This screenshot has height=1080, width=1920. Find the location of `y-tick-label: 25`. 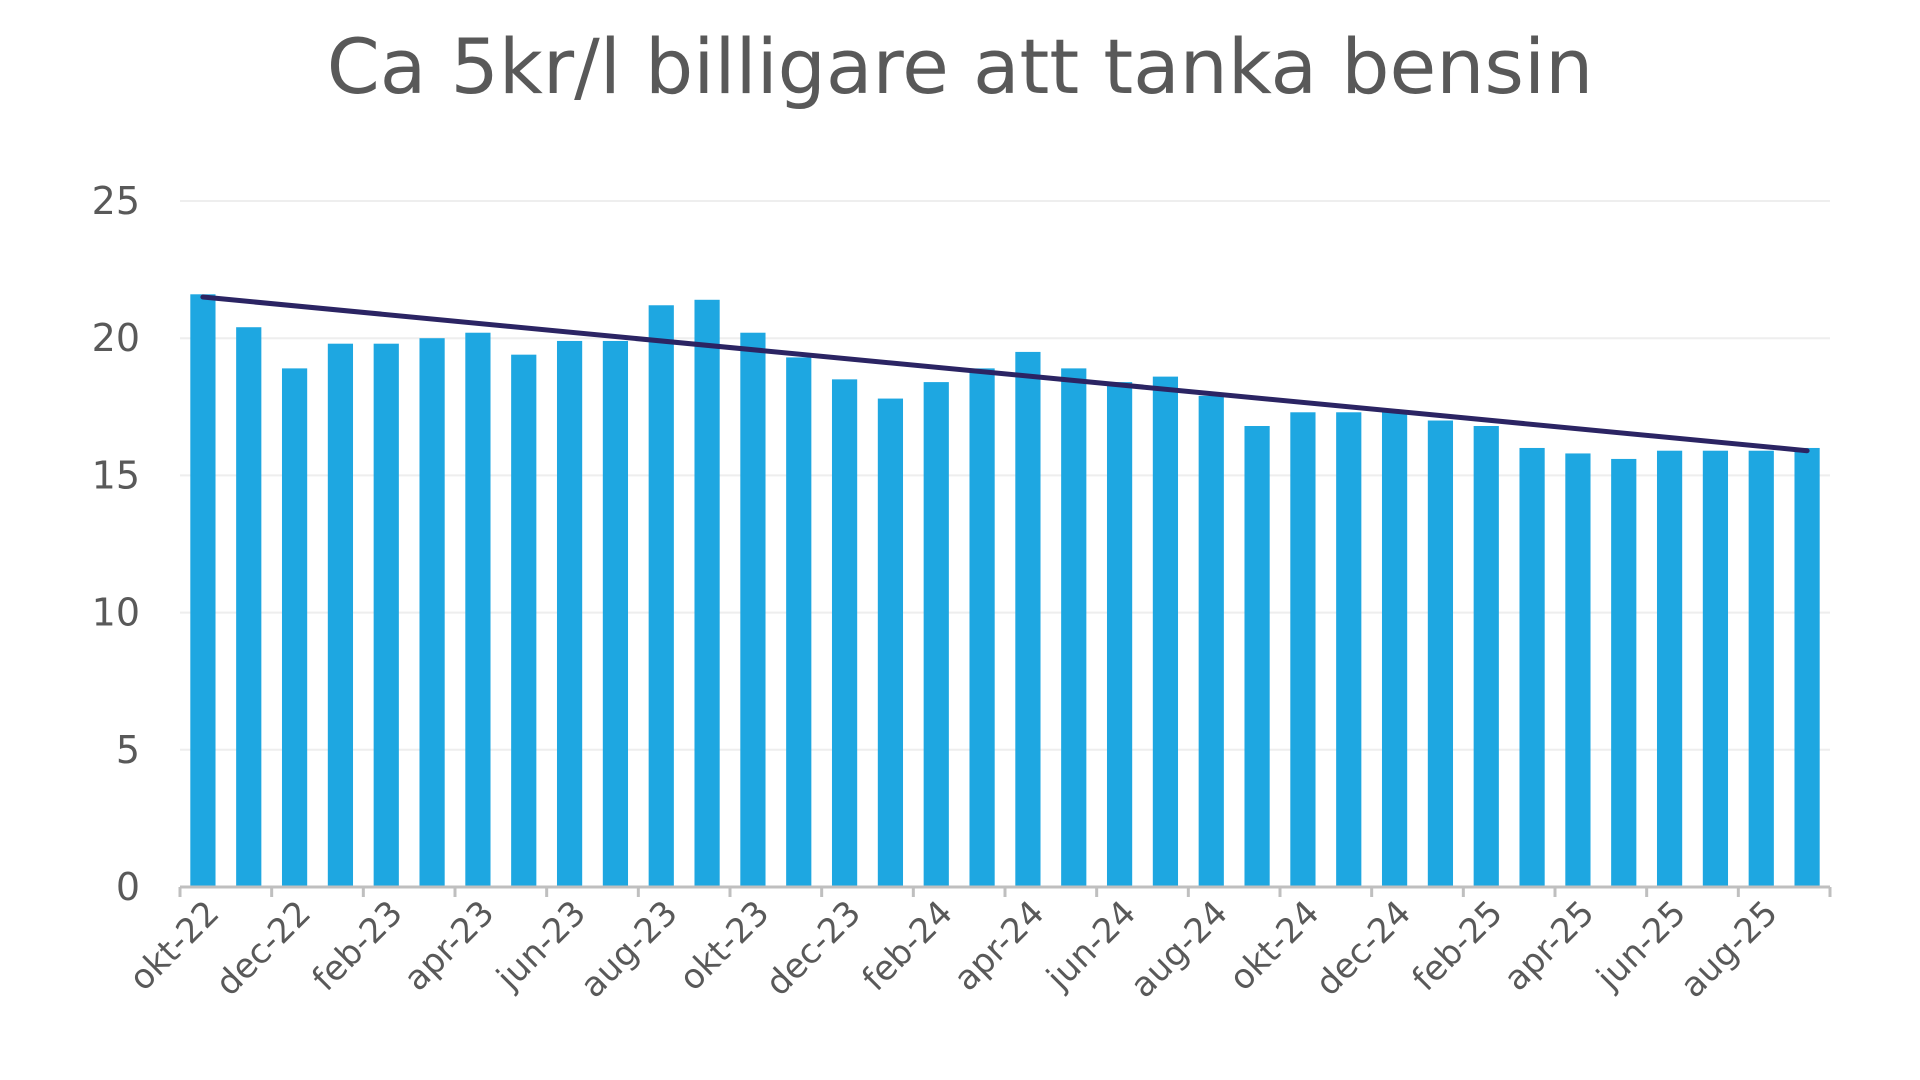

y-tick-label: 25 is located at coordinates (116, 201).